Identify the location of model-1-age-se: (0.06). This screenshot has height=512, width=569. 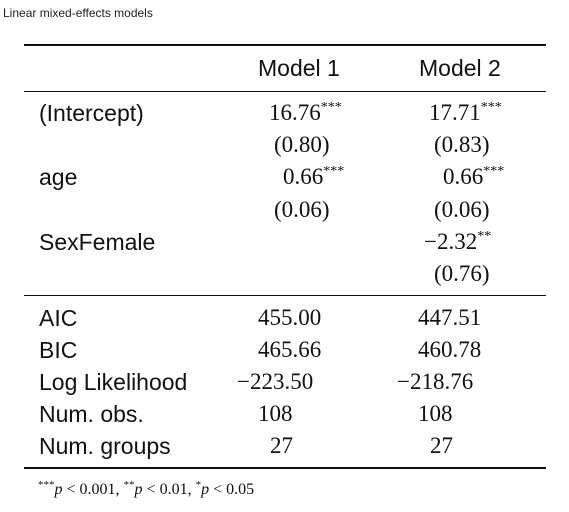
(302, 209).